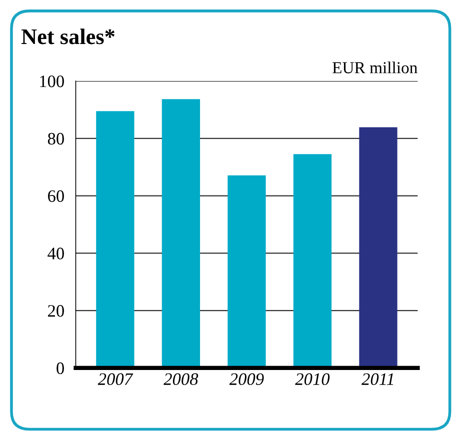  What do you see at coordinates (56, 138) in the screenshot?
I see `y-tick-label: 80` at bounding box center [56, 138].